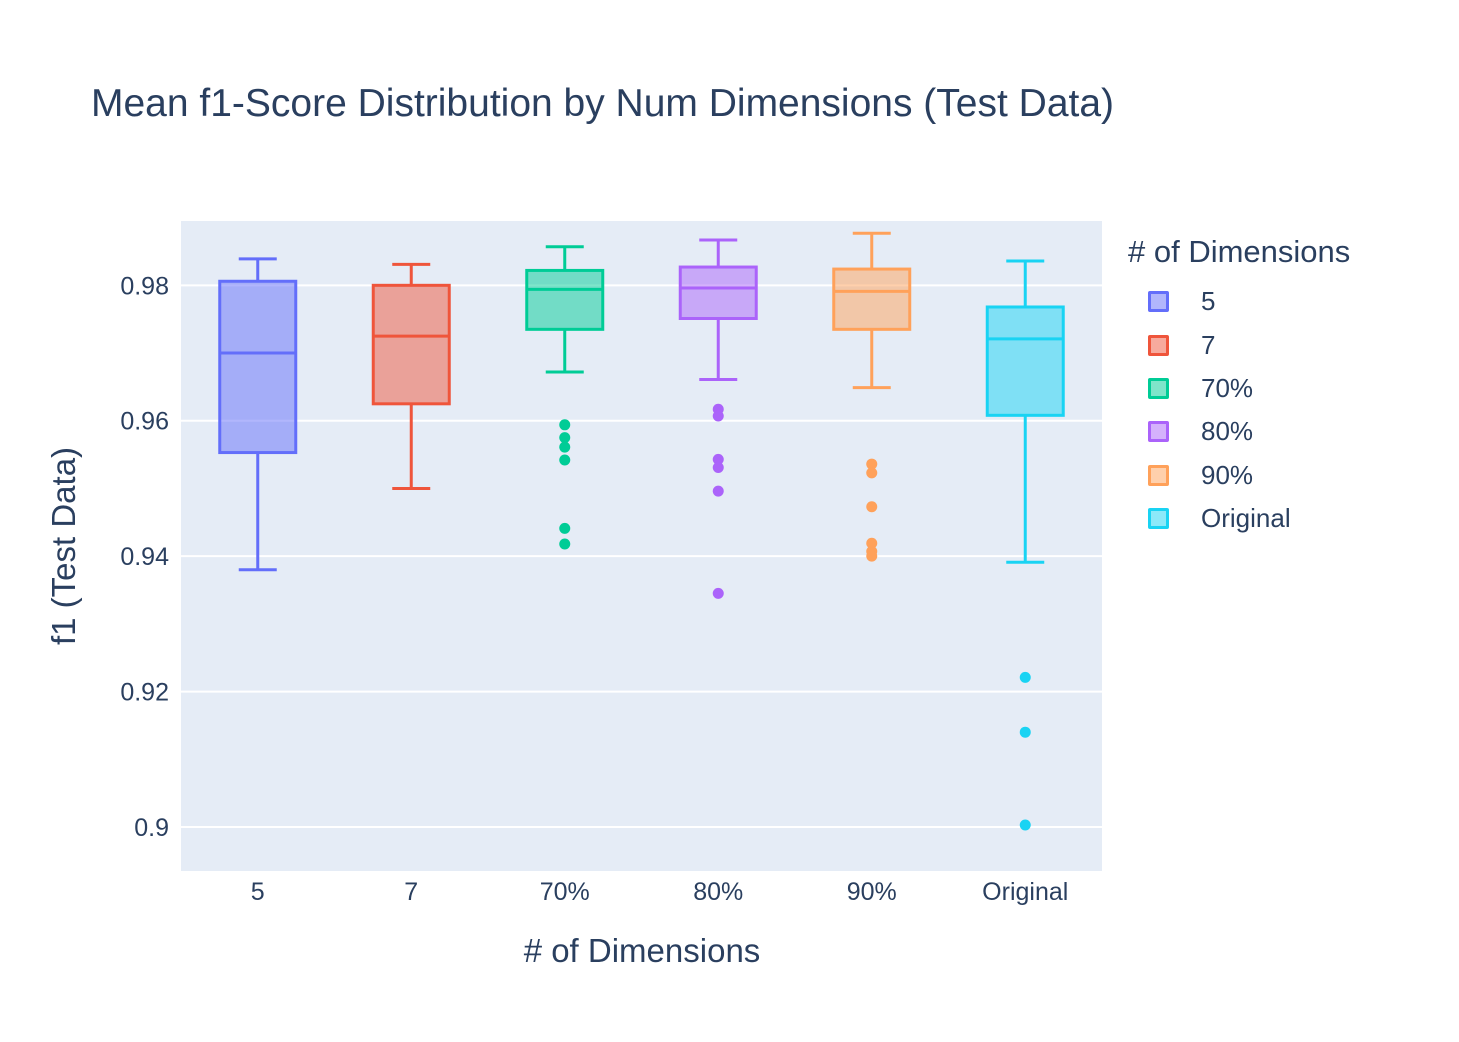  Describe the element at coordinates (63, 546) in the screenshot. I see `y-axis-title: f1 (Test Data)` at that location.